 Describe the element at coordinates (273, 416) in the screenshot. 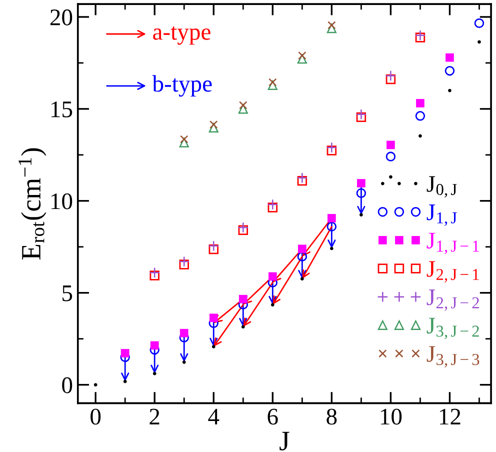

I see `x-tick-label: 6` at that location.